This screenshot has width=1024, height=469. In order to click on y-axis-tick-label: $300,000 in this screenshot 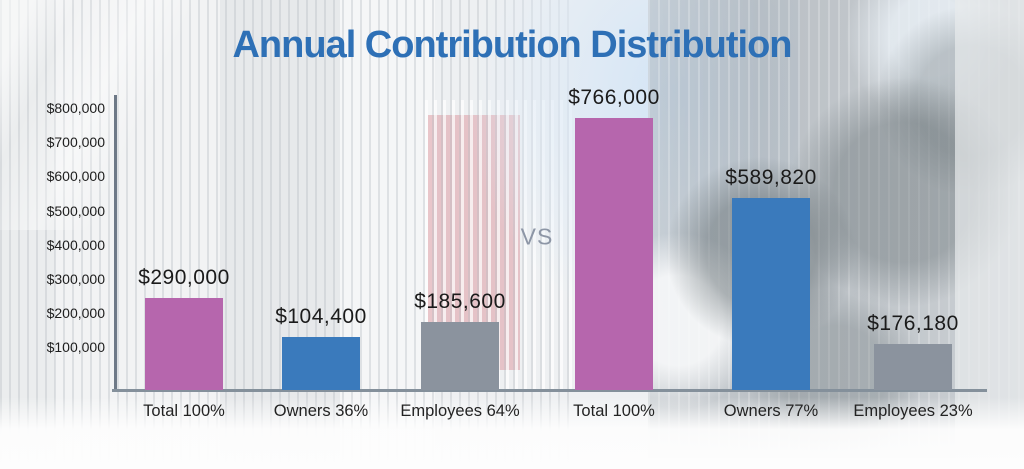, I will do `click(75, 279)`.